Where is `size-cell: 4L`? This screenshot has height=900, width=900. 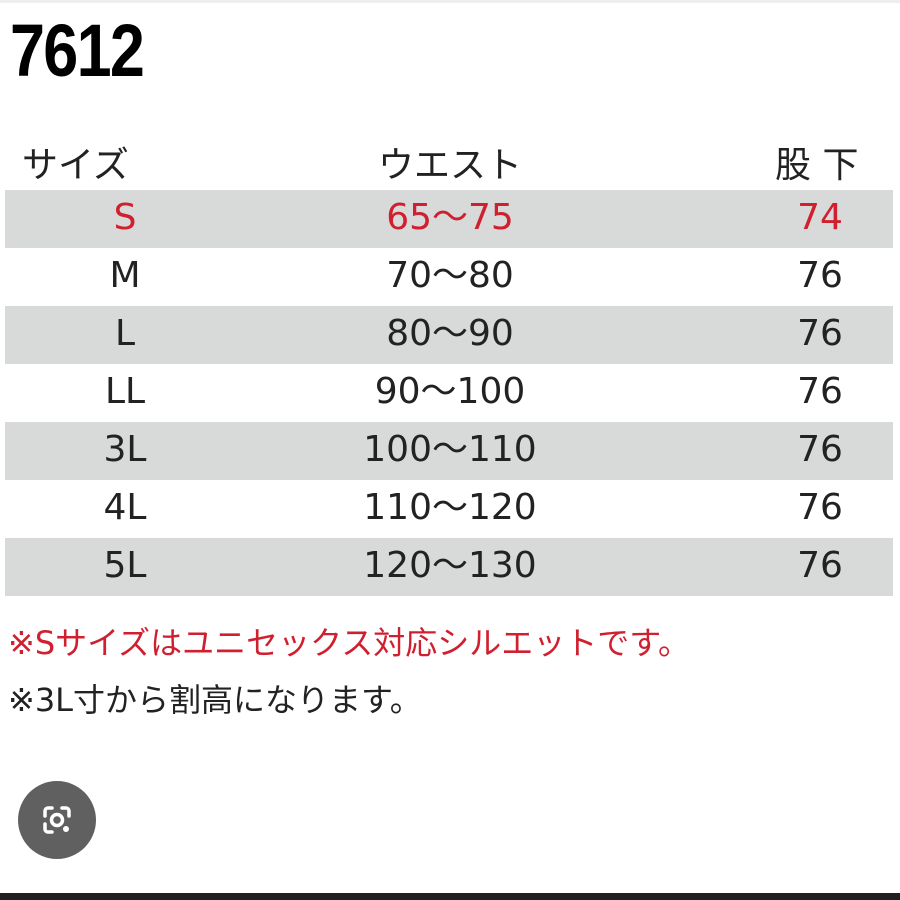
size-cell: 4L is located at coordinates (125, 507).